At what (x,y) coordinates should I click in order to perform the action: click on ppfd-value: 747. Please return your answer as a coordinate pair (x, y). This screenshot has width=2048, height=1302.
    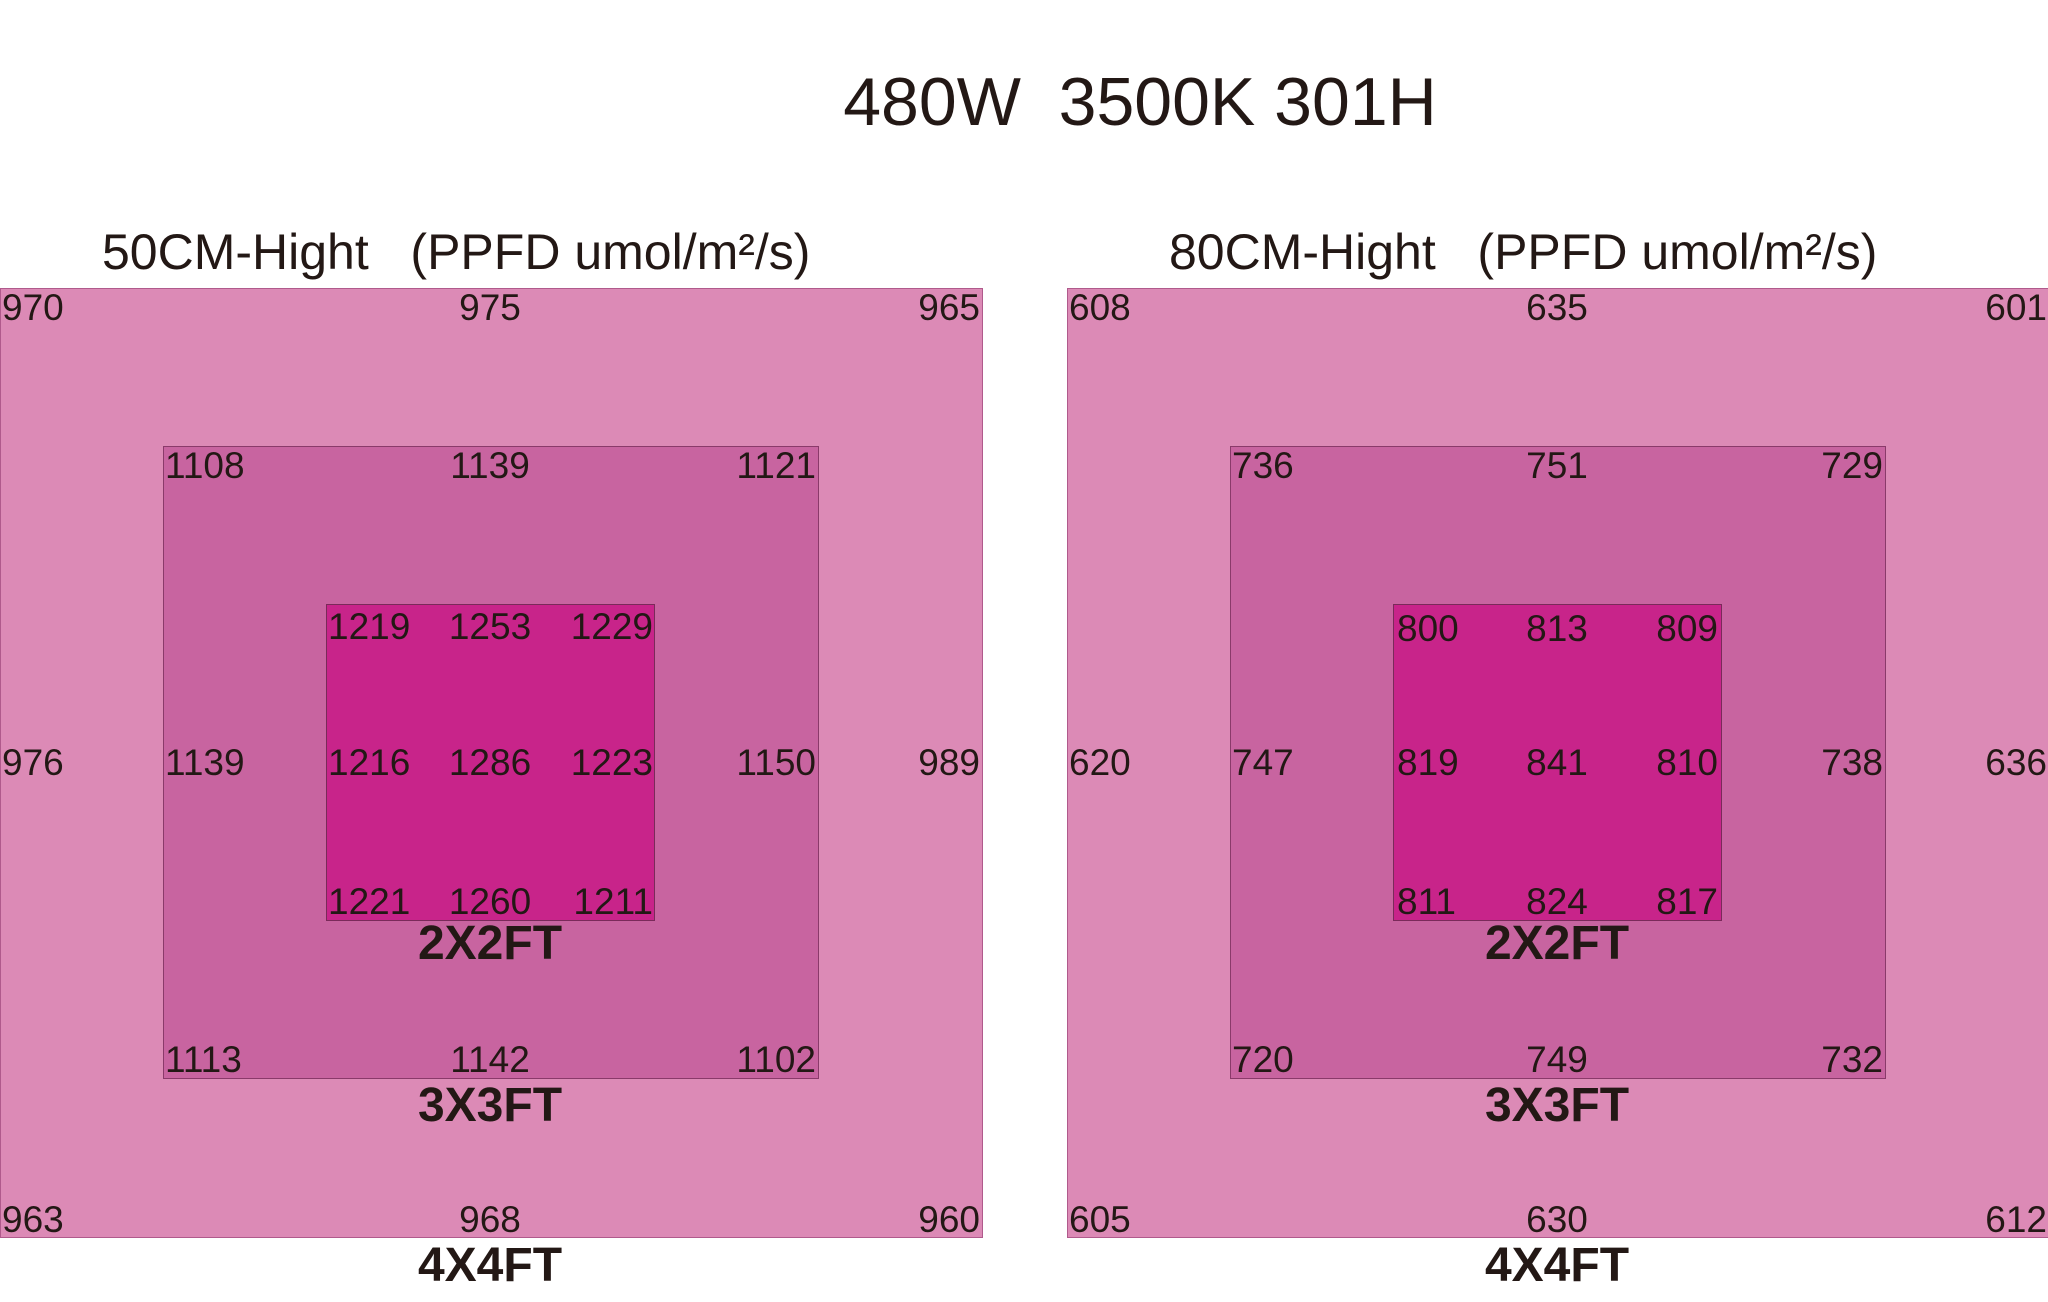
    Looking at the image, I should click on (1263, 762).